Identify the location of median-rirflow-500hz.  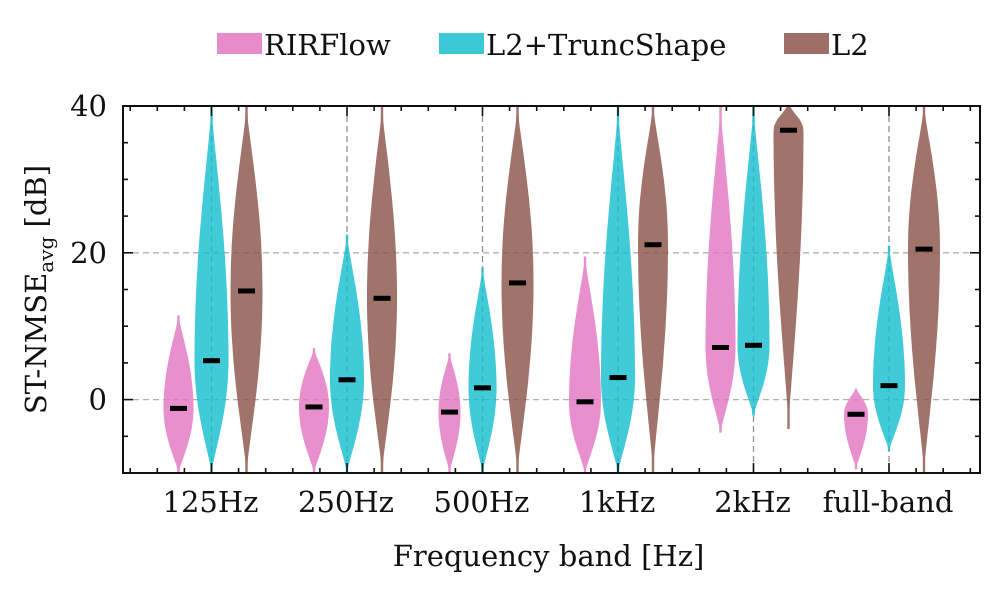
(449, 412).